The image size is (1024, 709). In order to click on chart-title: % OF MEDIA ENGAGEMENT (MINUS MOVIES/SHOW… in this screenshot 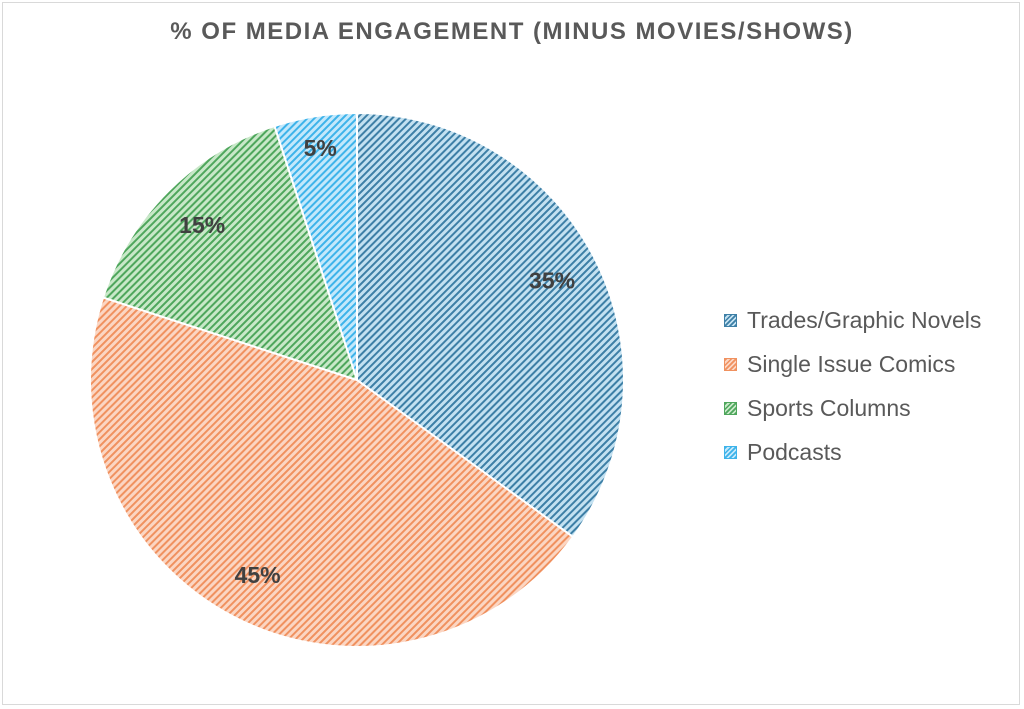, I will do `click(512, 31)`.